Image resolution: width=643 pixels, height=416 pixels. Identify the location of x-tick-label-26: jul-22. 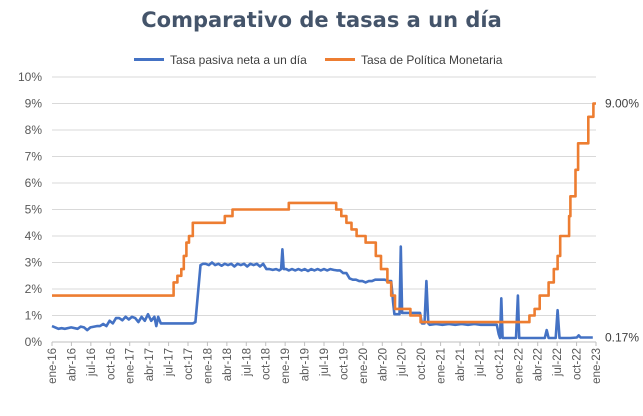
(558, 362).